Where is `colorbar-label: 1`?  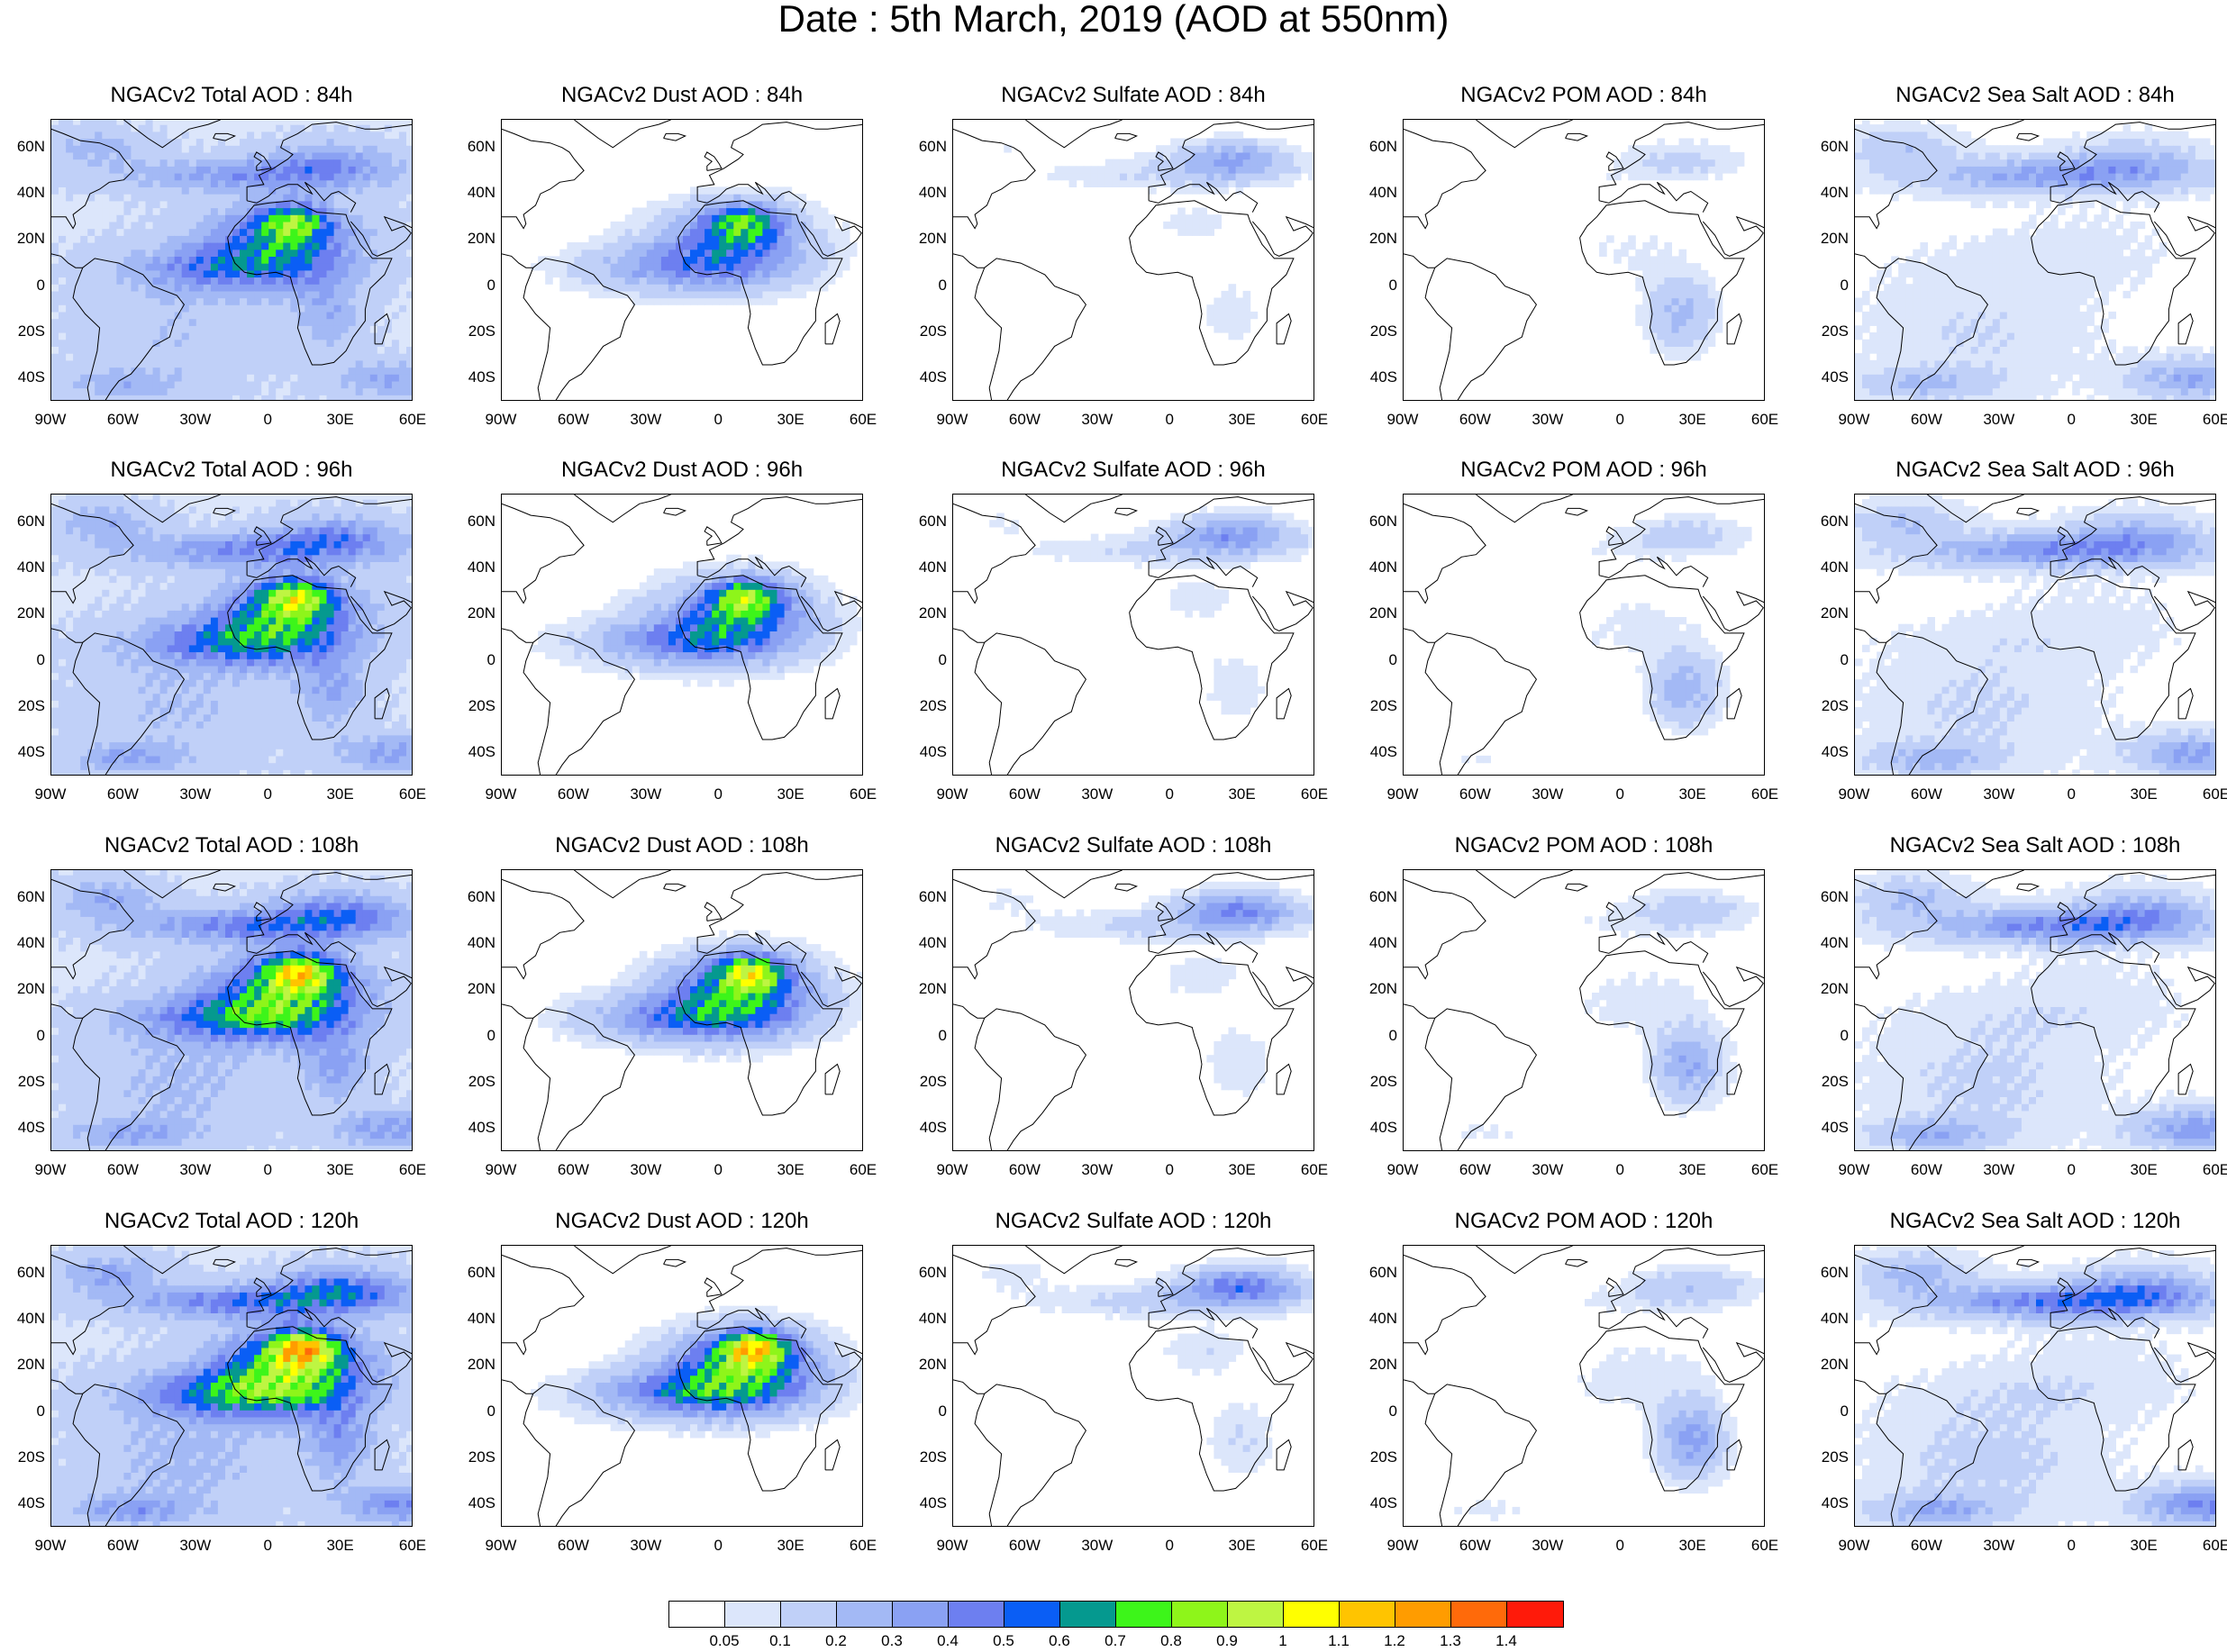
colorbar-label: 1 is located at coordinates (1282, 1640).